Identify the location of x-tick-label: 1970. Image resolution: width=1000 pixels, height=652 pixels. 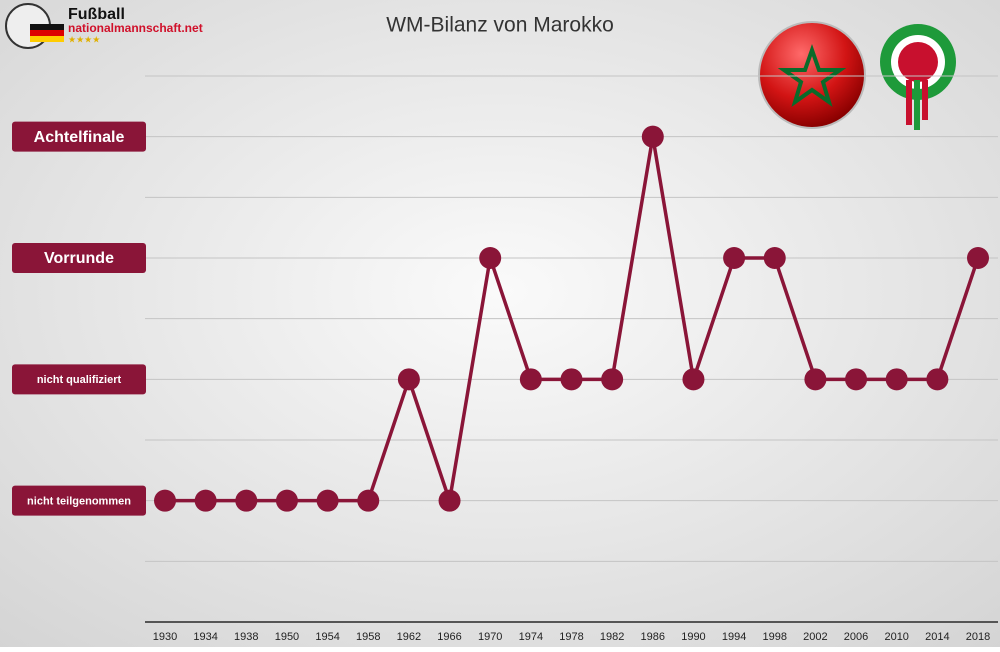
(490, 637).